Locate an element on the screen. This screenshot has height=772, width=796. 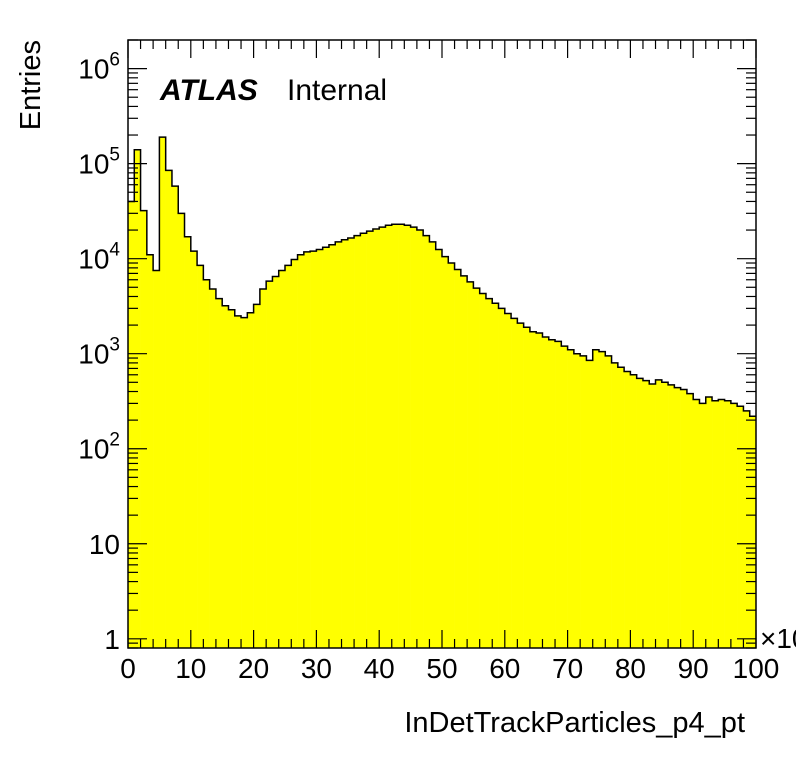
y-axis-title: Entries is located at coordinates (31, 85).